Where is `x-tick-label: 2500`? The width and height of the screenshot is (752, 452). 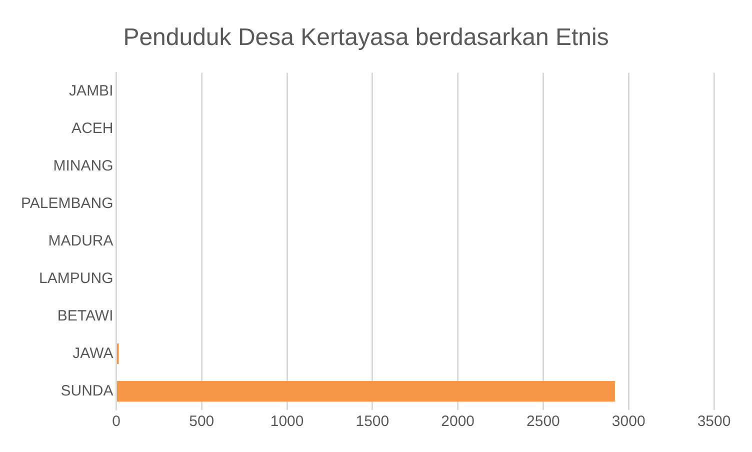
x-tick-label: 2500 is located at coordinates (543, 421).